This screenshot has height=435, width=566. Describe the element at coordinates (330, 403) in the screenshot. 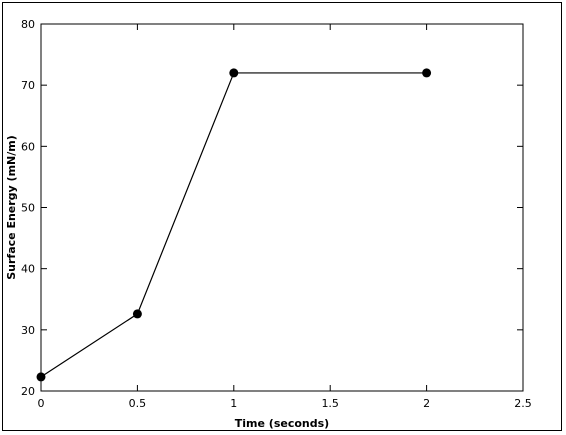

I see `x-tick-label: 1.5` at that location.